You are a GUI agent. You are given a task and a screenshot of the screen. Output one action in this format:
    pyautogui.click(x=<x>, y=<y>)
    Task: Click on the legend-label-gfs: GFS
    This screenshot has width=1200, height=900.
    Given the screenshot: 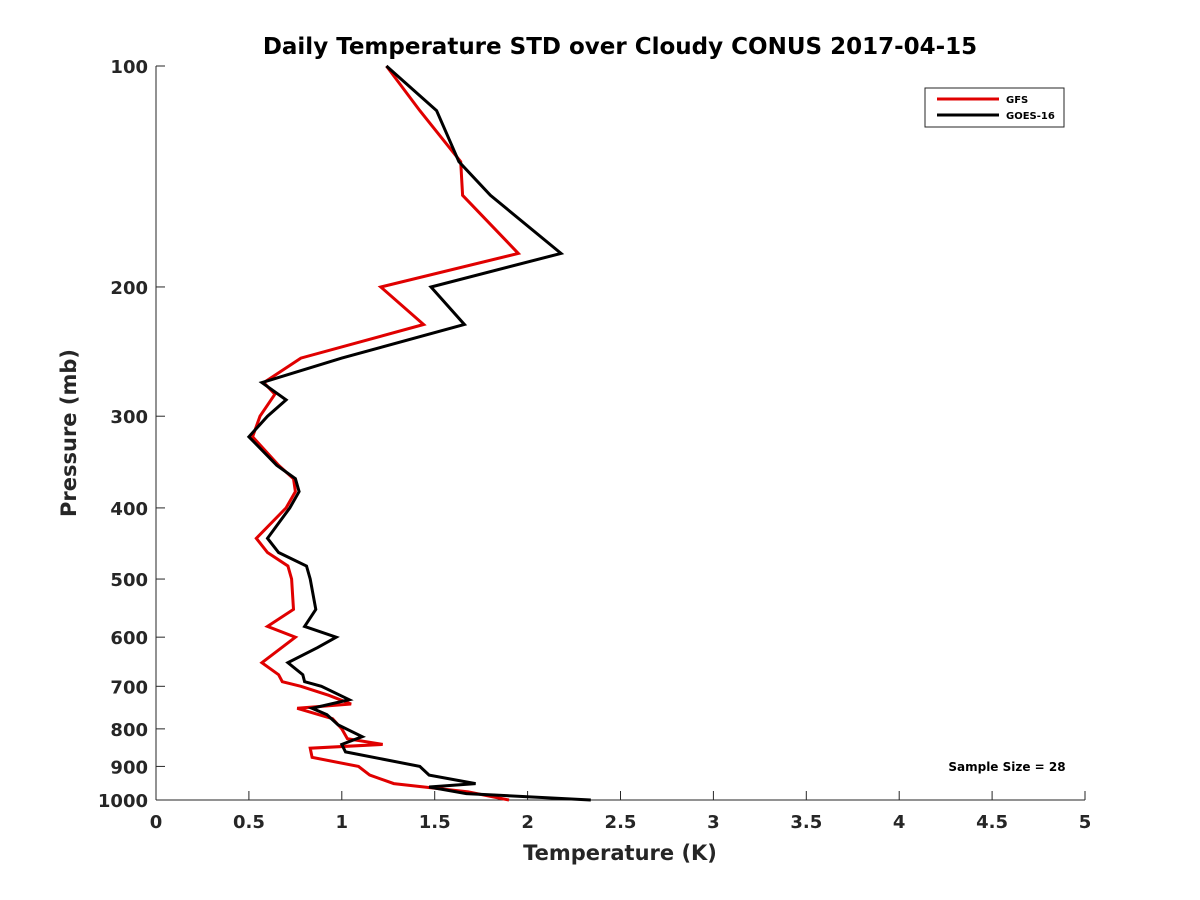 What is the action you would take?
    pyautogui.click(x=1017, y=100)
    